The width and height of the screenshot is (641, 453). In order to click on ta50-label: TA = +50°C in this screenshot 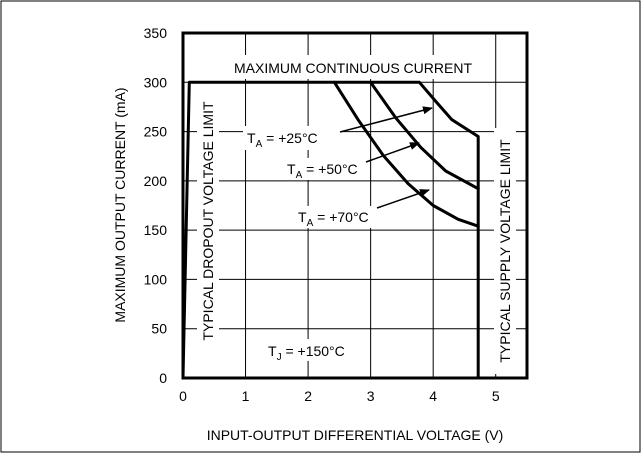, I will do `click(322, 171)`.